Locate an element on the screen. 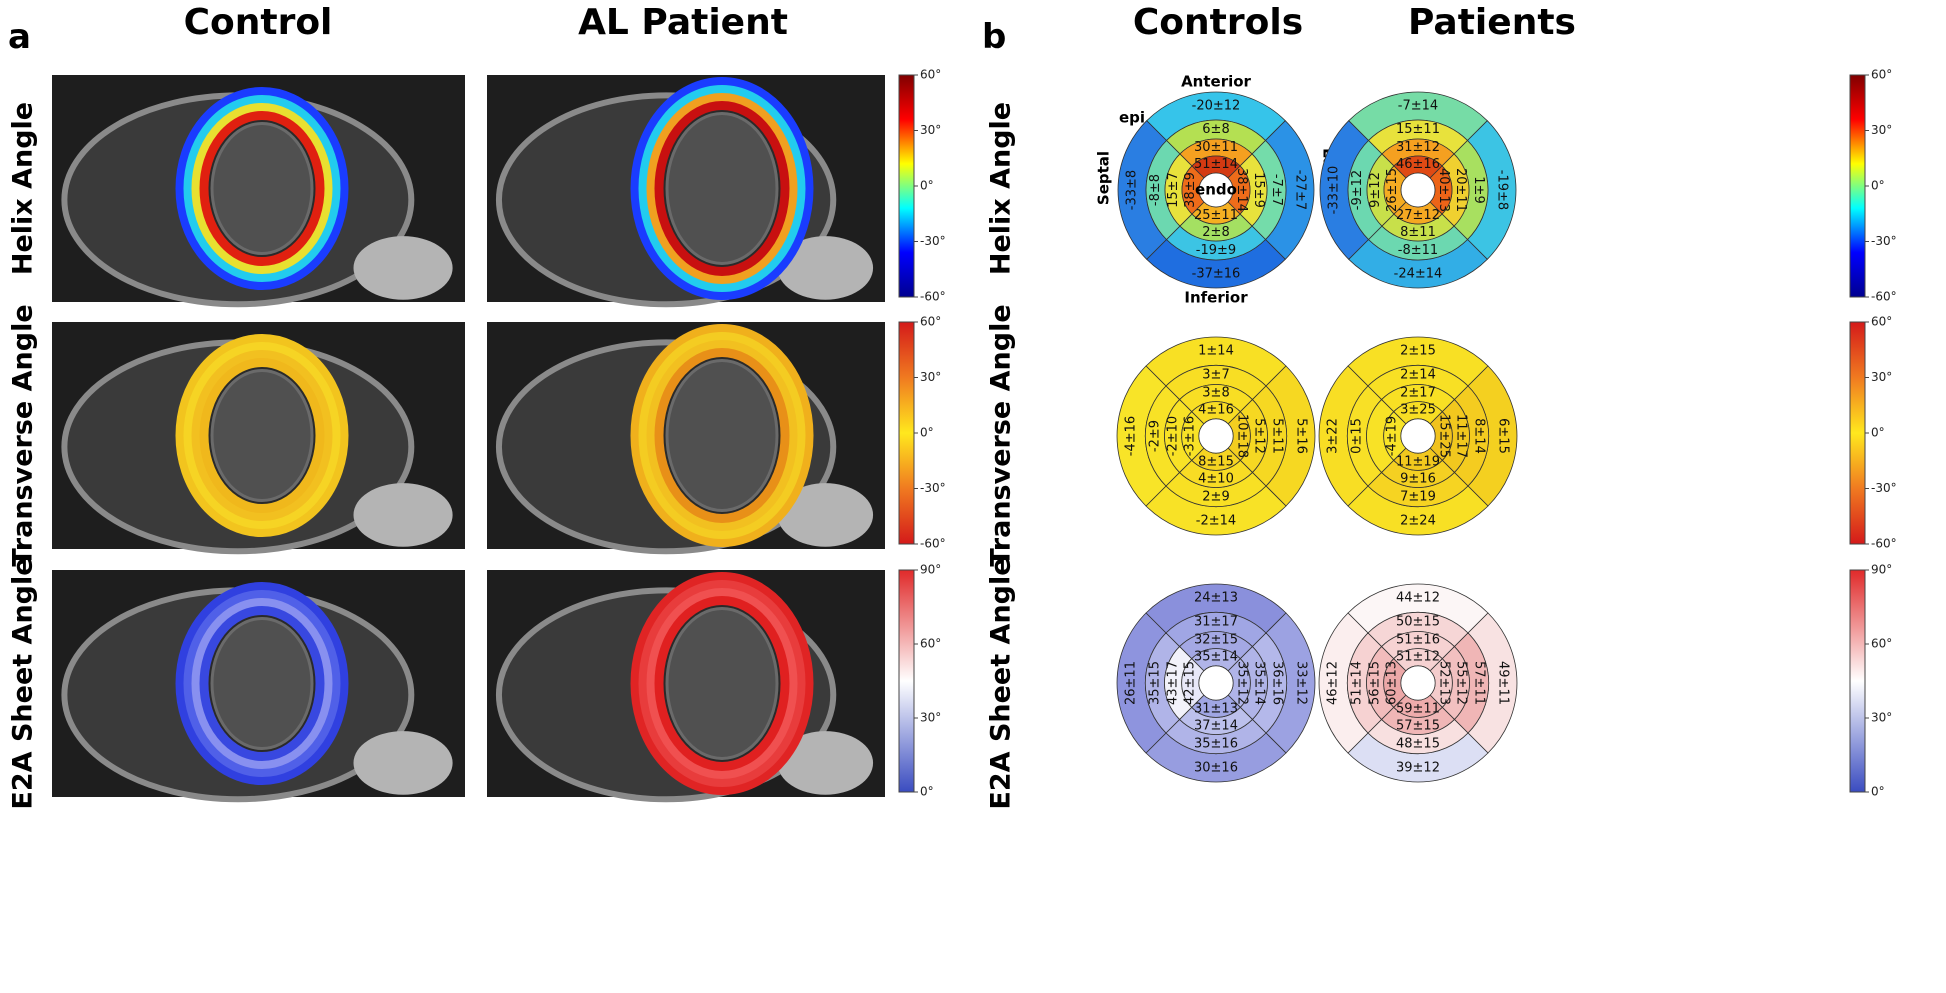 The image size is (1946, 993). segment-label: -2±10 is located at coordinates (1173, 436).